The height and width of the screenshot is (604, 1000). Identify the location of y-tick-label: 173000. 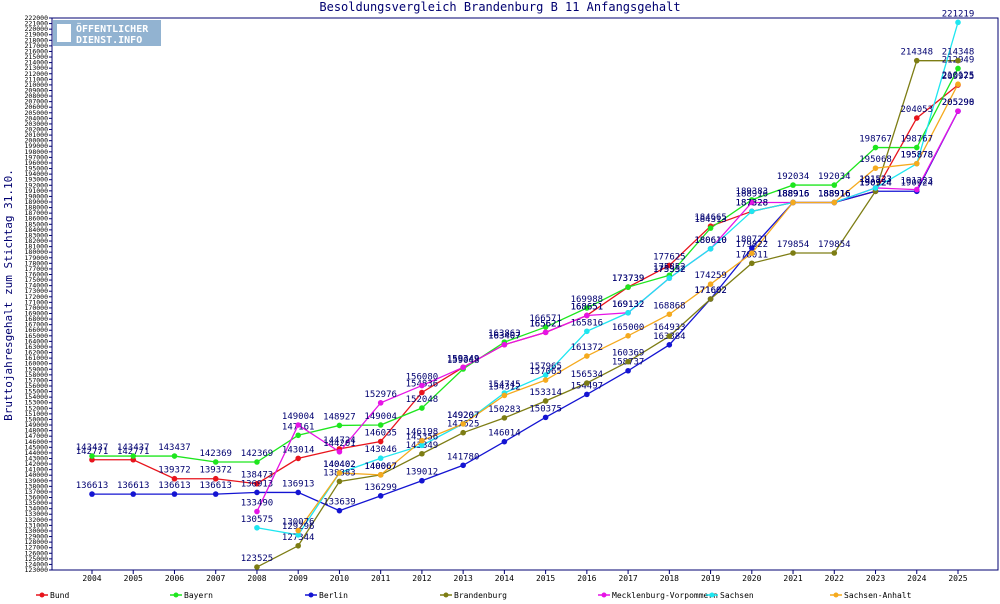
(37, 291).